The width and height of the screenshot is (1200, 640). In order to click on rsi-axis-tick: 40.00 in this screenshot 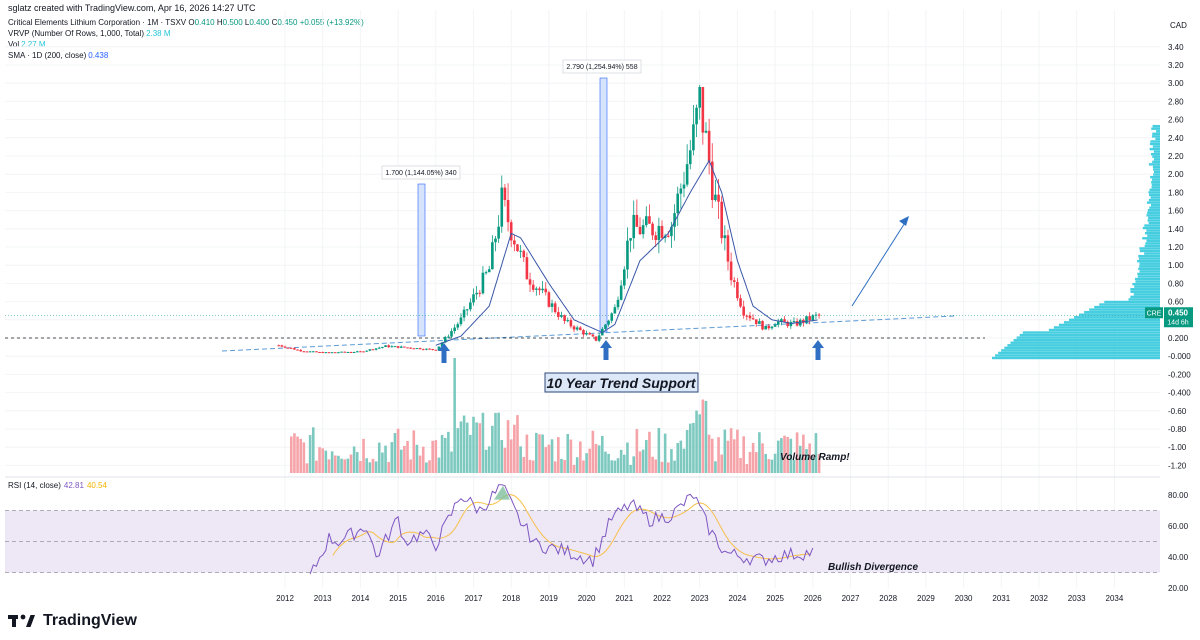, I will do `click(1178, 557)`.